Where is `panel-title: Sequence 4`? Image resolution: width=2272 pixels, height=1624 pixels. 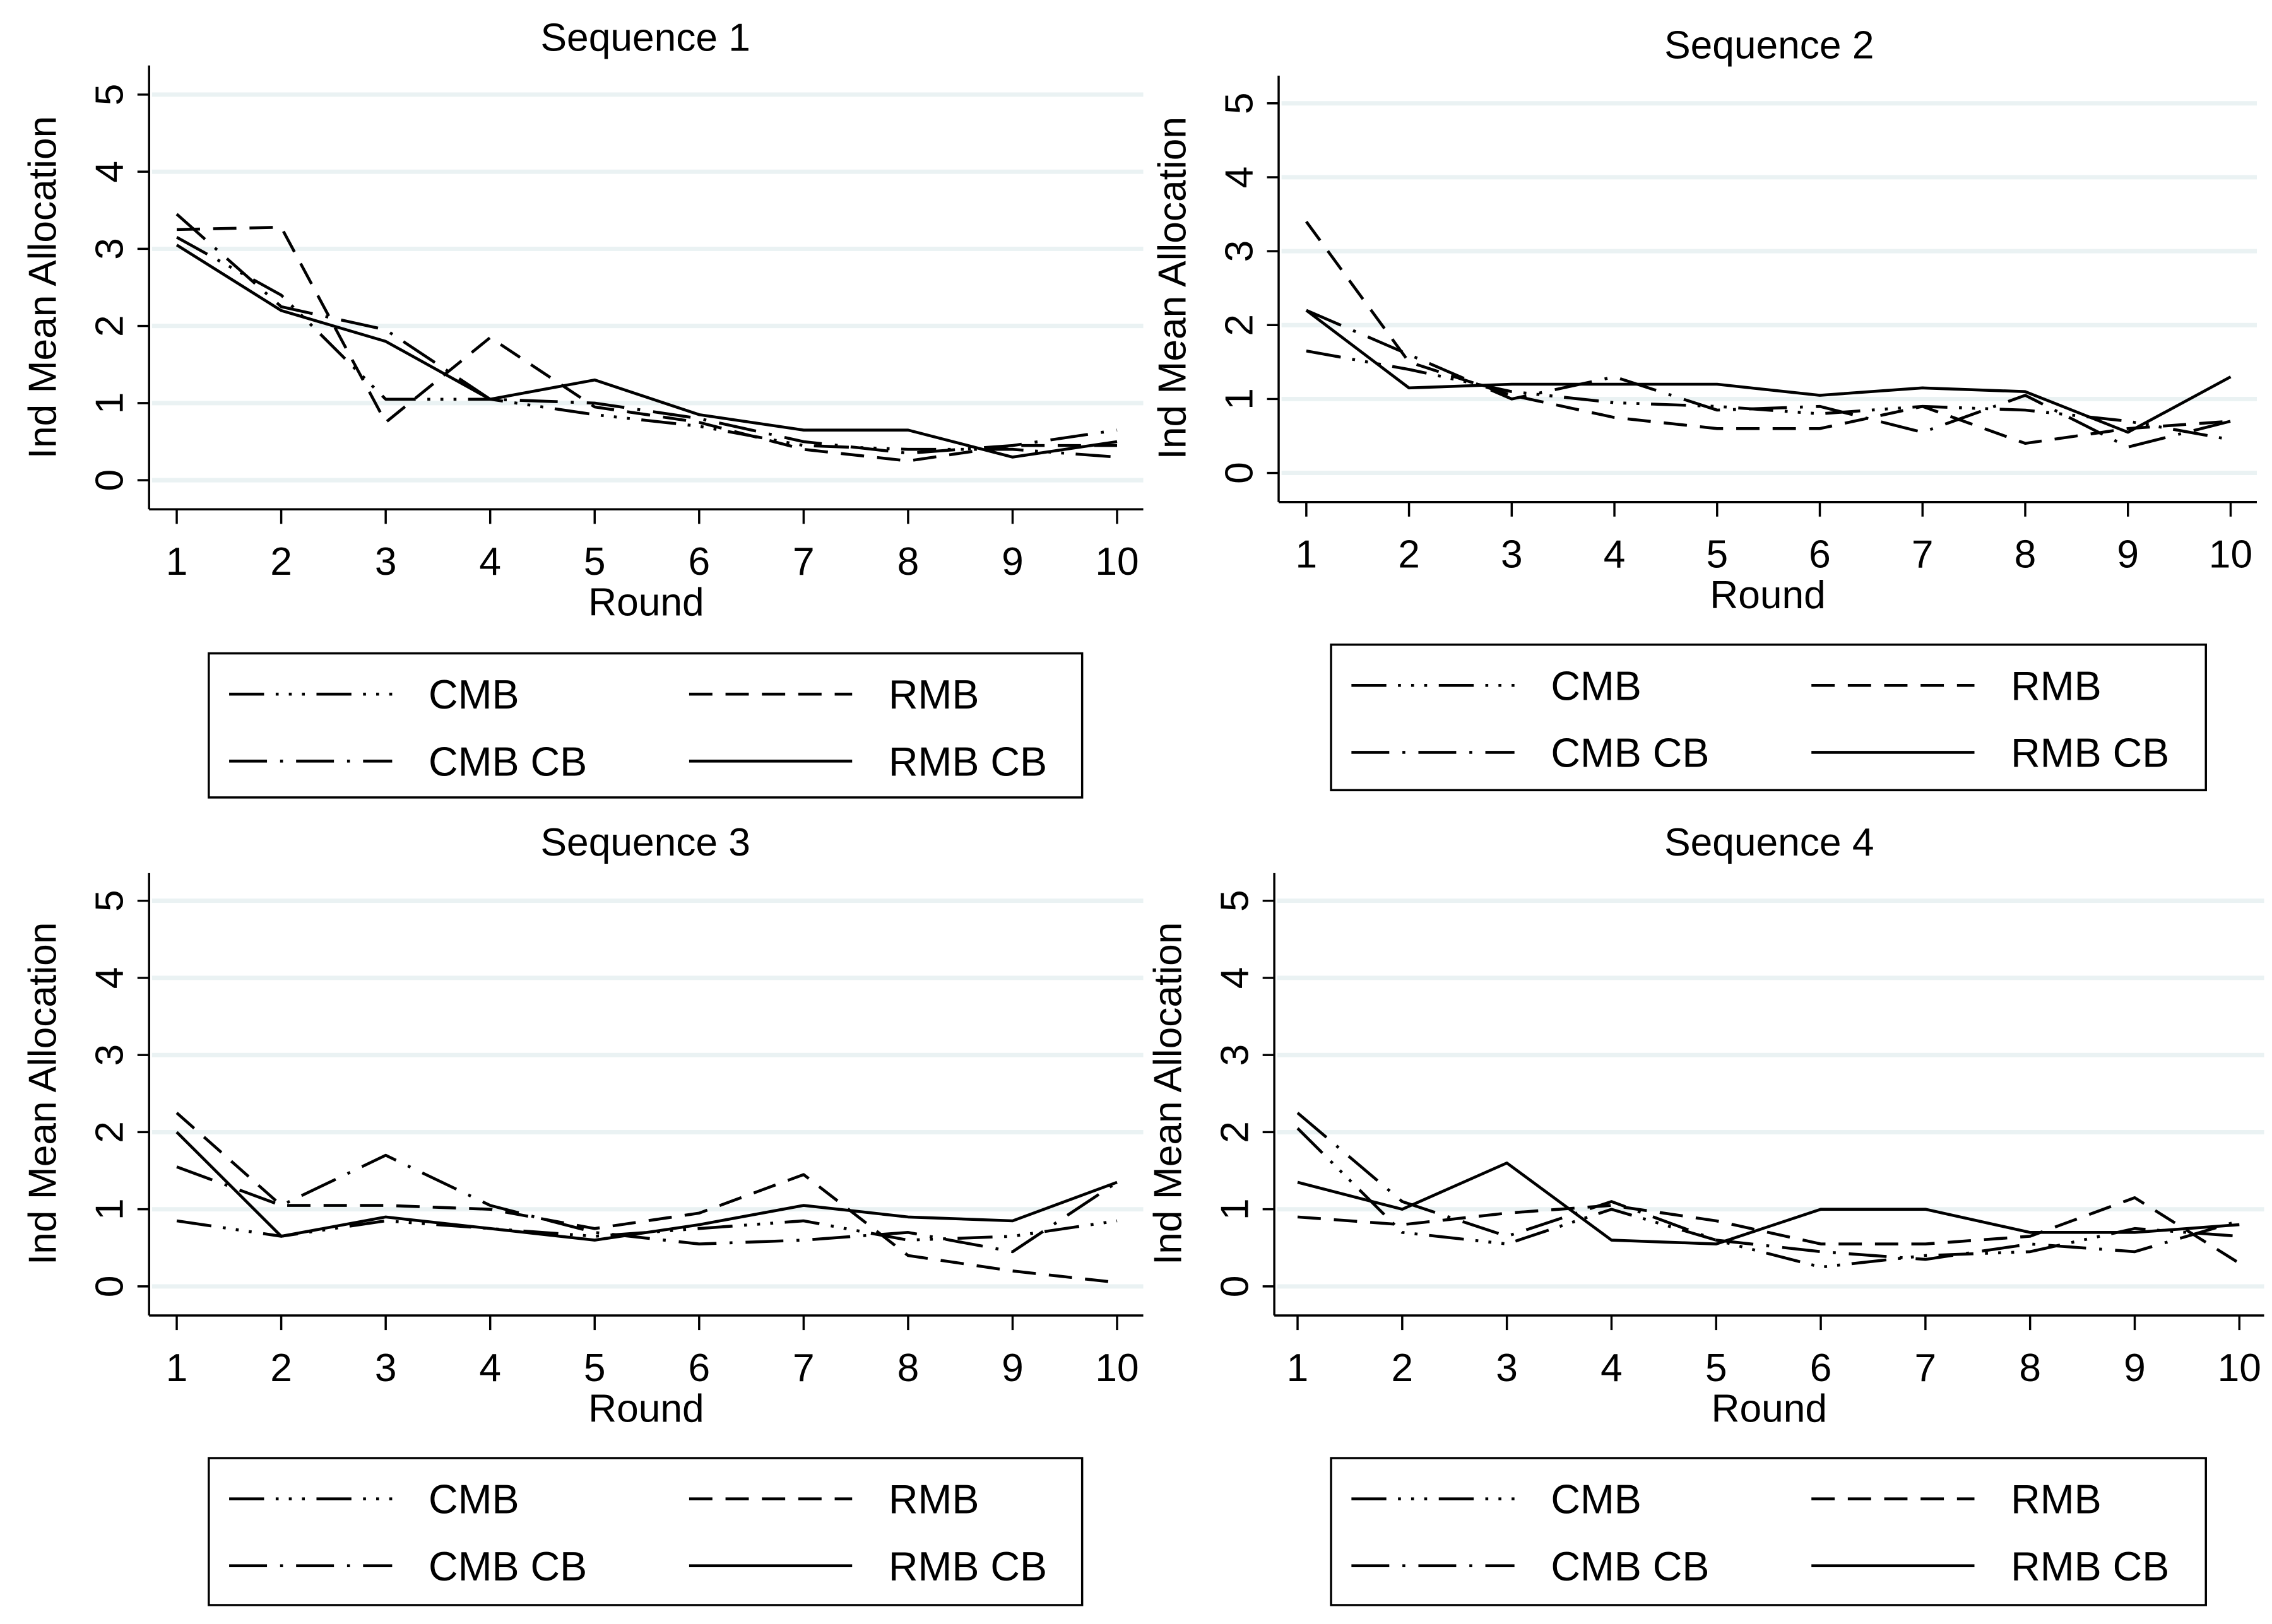
panel-title: Sequence 4 is located at coordinates (1769, 842).